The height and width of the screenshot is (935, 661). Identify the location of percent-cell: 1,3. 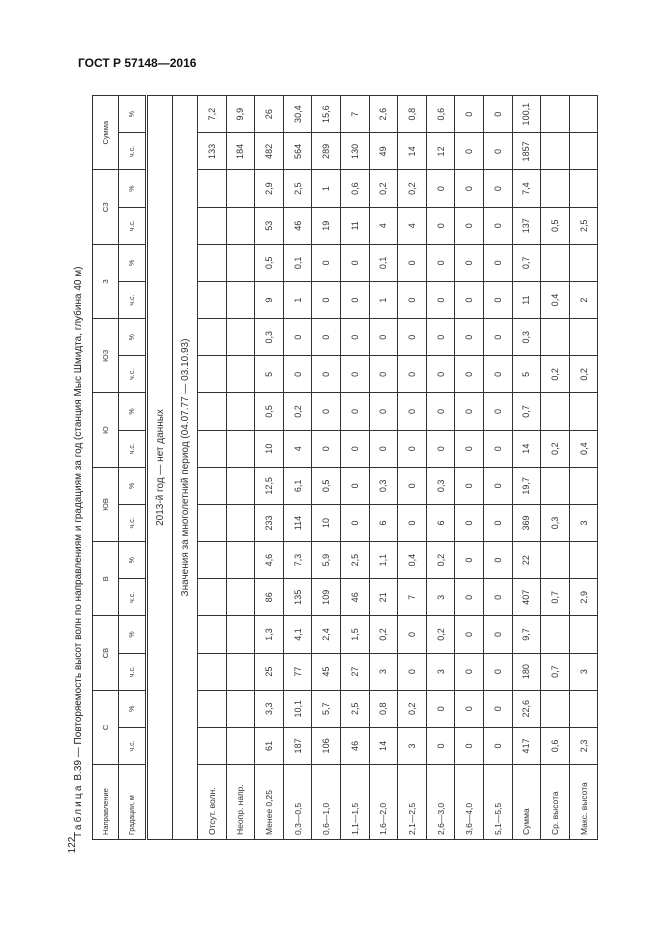
(269, 634).